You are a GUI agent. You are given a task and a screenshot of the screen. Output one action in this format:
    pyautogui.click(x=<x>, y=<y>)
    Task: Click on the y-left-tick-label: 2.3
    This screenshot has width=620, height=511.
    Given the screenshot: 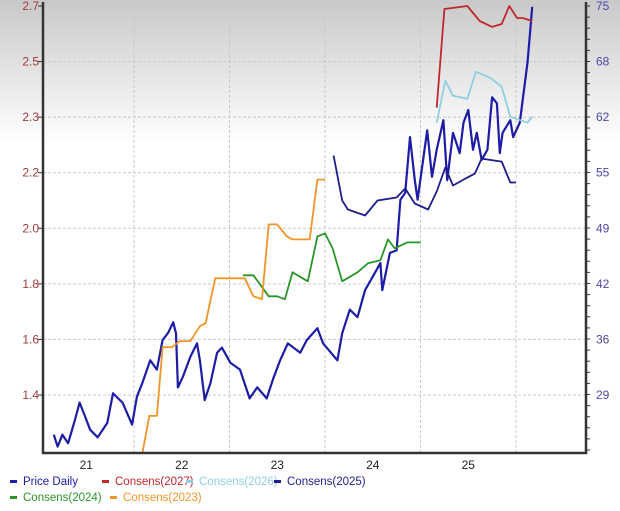 What is the action you would take?
    pyautogui.click(x=30, y=117)
    